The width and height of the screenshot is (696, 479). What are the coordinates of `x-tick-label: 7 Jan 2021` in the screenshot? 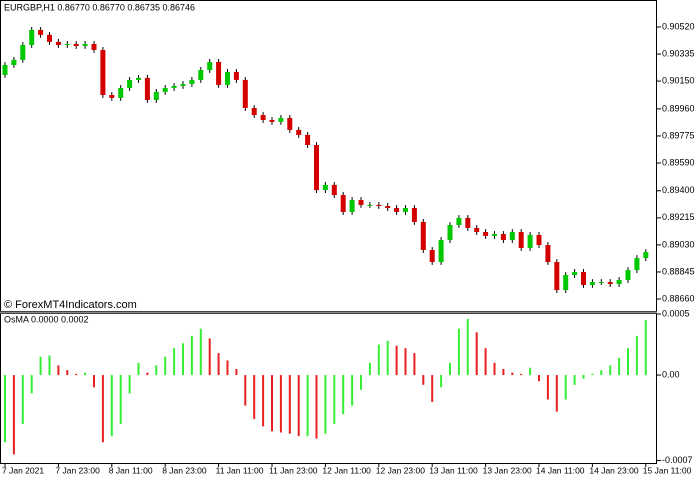 It's located at (23, 470).